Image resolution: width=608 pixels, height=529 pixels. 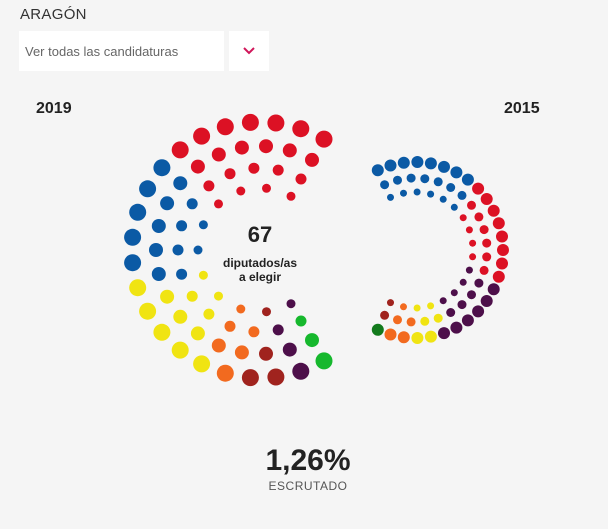 I want to click on candidaturas-select-label: Ver todas las candidaturas, so click(x=102, y=51).